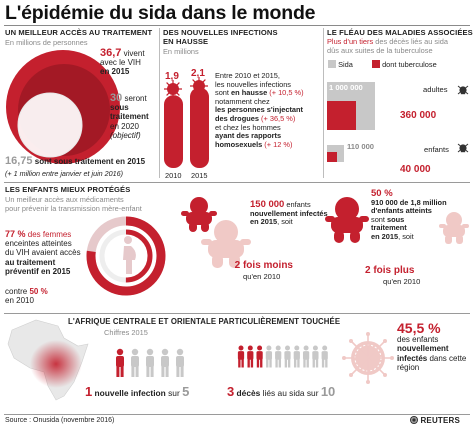 This screenshot has width=474, height=428. Describe the element at coordinates (116, 98) in the screenshot. I see `target-value: 30` at that location.